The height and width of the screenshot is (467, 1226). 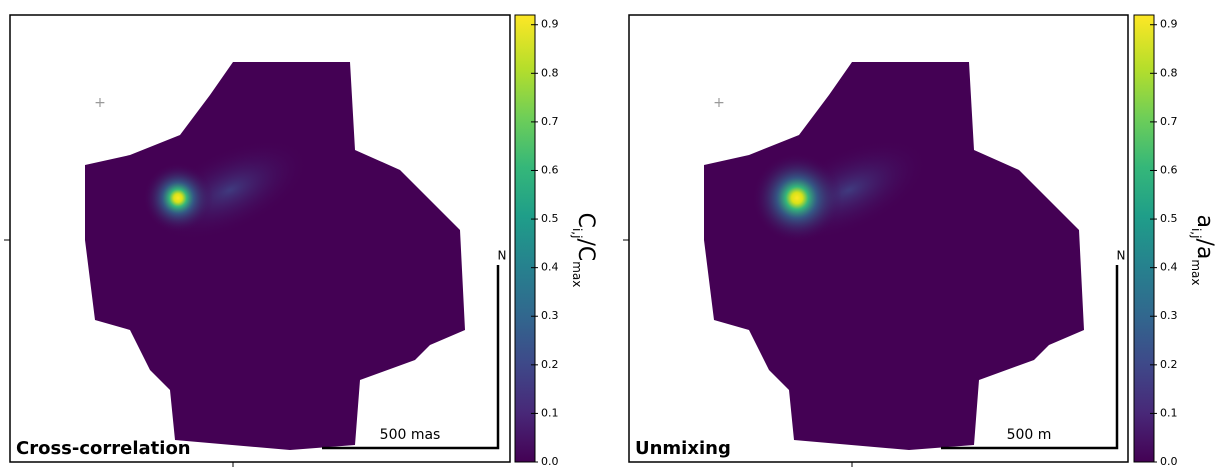 What do you see at coordinates (585, 220) in the screenshot?
I see `colorbar-label-part: C` at bounding box center [585, 220].